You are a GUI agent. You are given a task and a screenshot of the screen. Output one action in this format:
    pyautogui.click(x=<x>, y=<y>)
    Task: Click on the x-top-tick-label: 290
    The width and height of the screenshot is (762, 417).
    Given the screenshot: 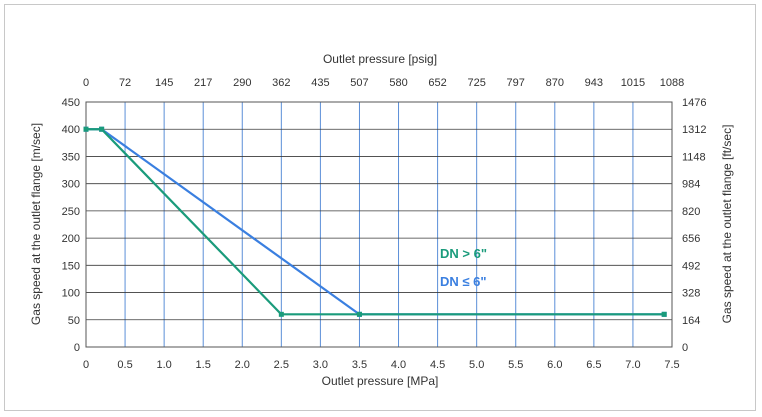 What is the action you would take?
    pyautogui.click(x=242, y=83)
    